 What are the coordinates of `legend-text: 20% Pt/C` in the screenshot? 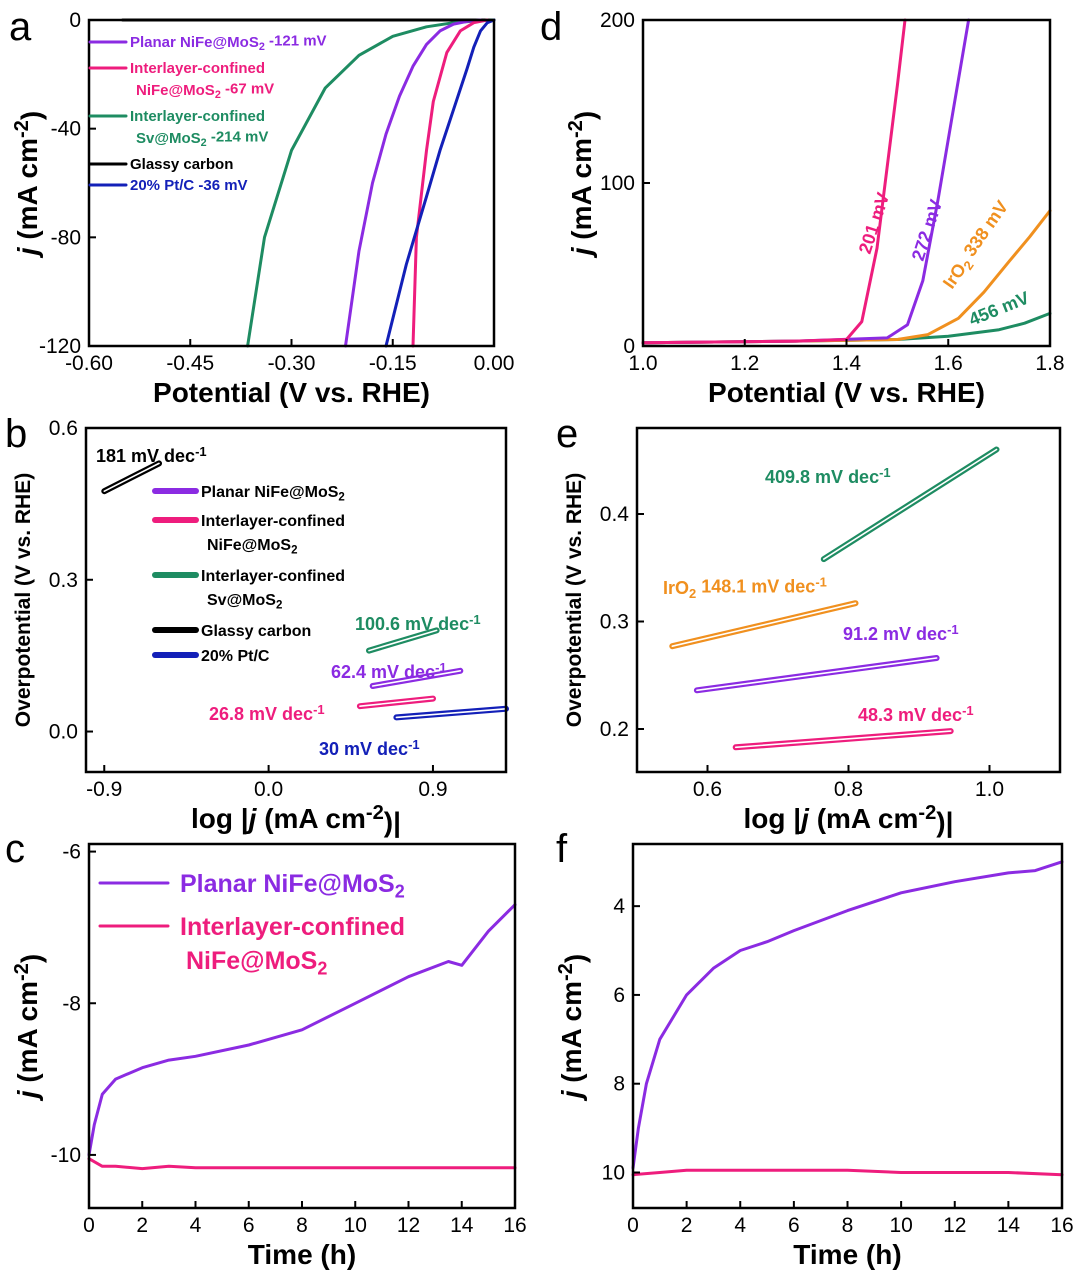 It's located at (235, 656).